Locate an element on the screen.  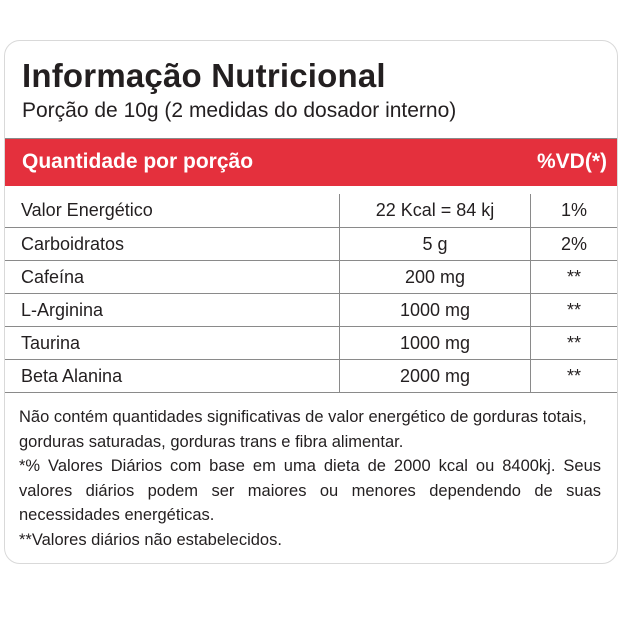
header-amount-per-serving: Quantidade por porção is located at coordinates (138, 161).